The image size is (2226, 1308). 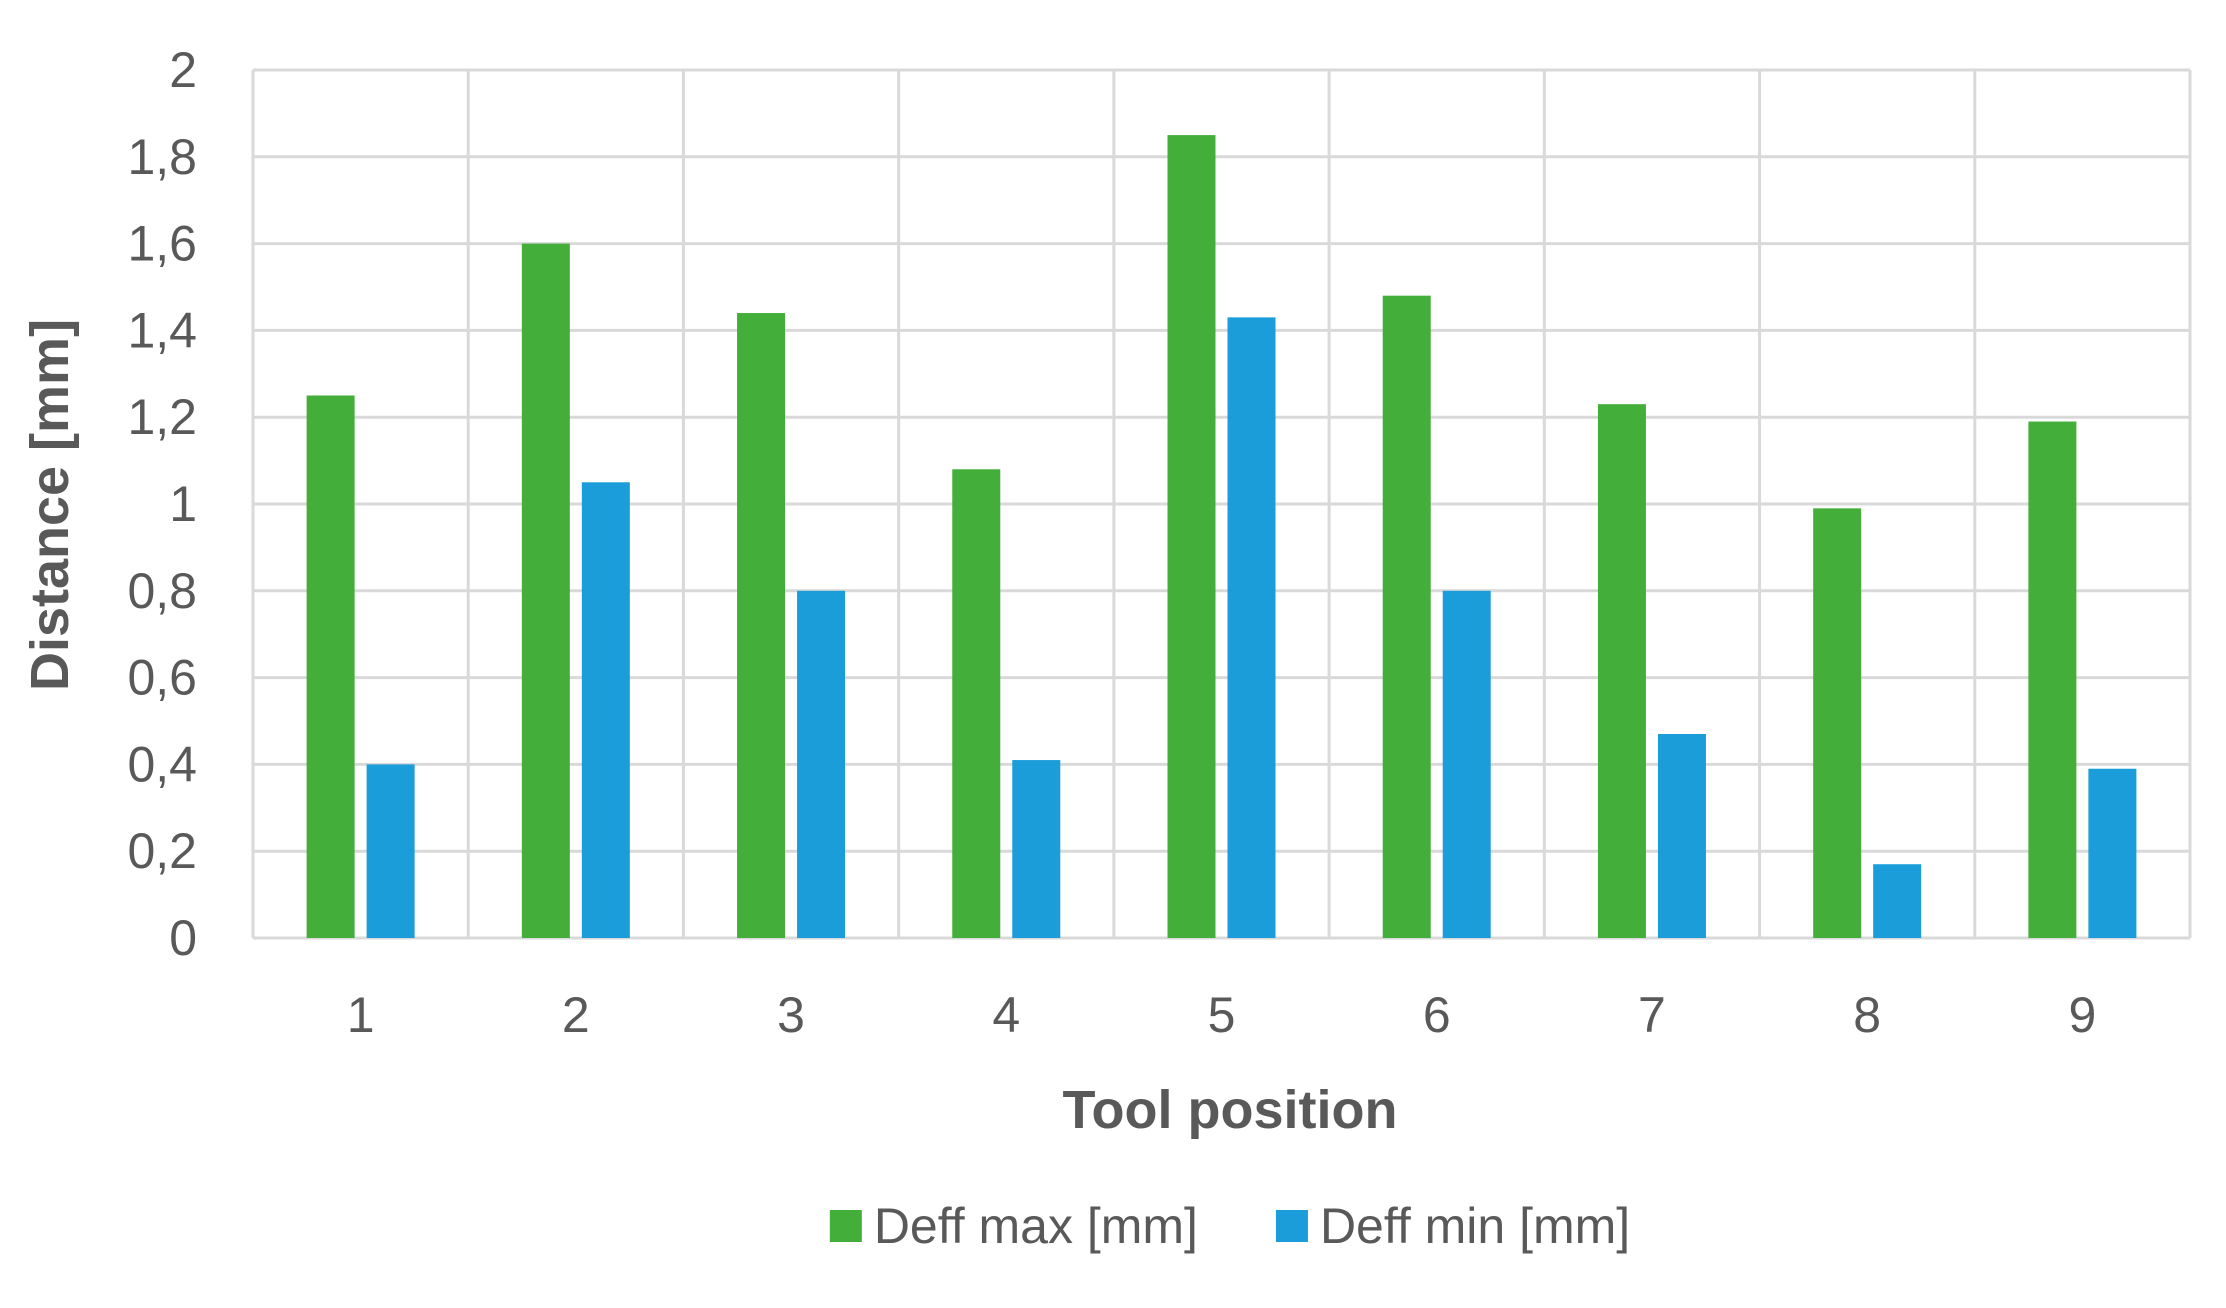 What do you see at coordinates (162, 330) in the screenshot?
I see `y-tick-label: 1,4` at bounding box center [162, 330].